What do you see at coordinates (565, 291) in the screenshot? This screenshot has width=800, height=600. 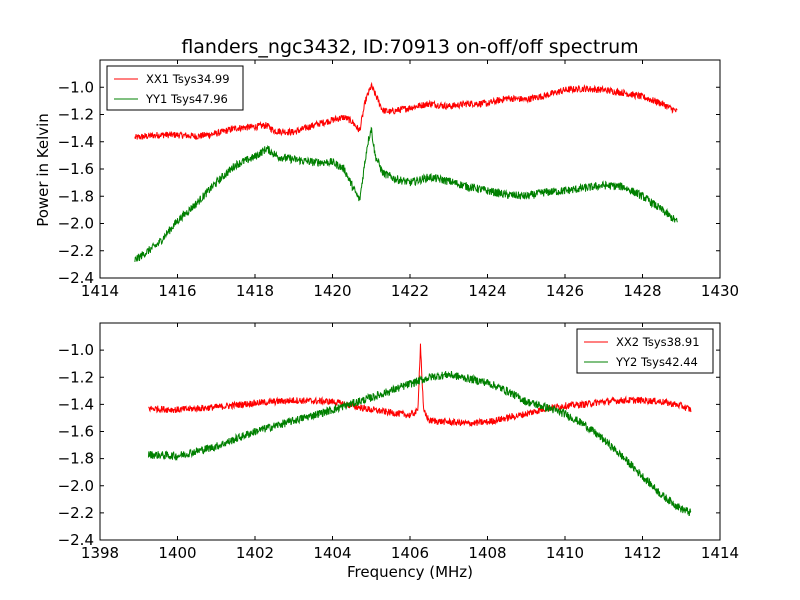 I see `x-tick-label: 1426` at bounding box center [565, 291].